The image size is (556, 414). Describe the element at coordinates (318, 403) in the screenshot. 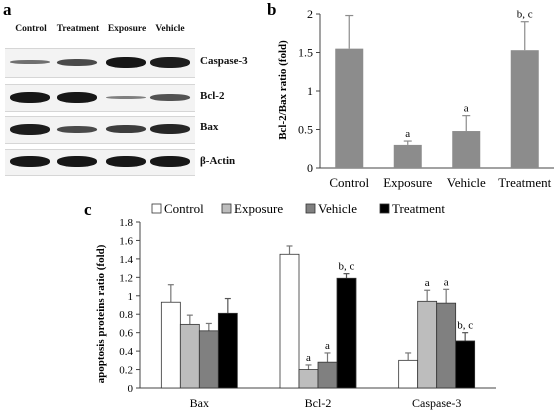

I see `chart-c-x-tick-label: Bcl-2` at that location.